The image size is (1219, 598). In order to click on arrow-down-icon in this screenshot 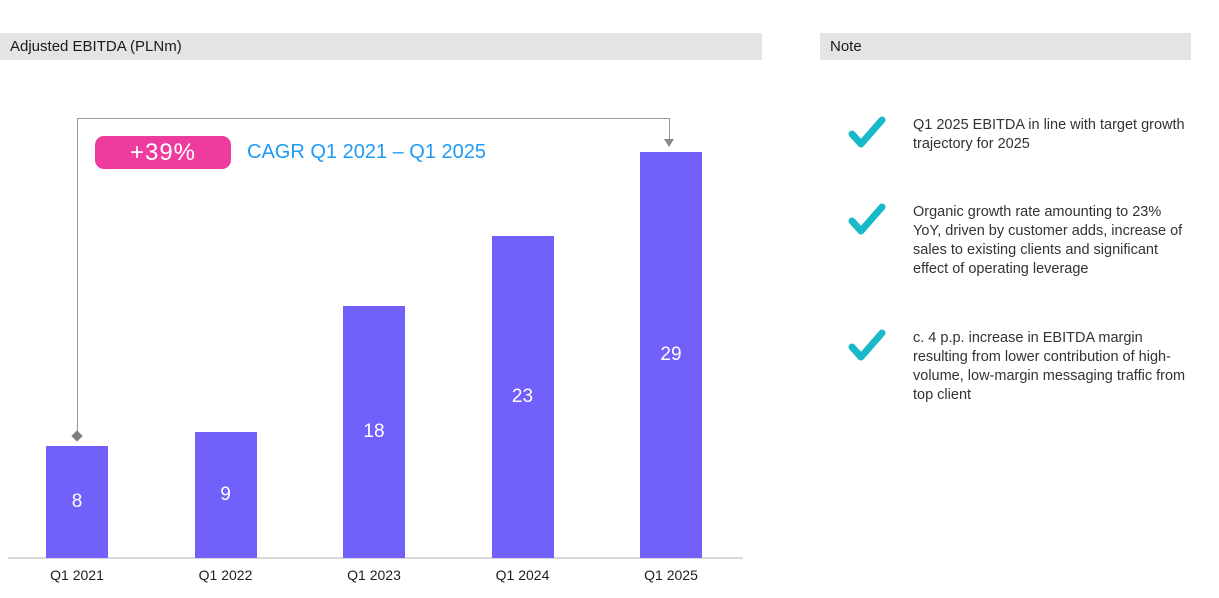, I will do `click(669, 143)`.